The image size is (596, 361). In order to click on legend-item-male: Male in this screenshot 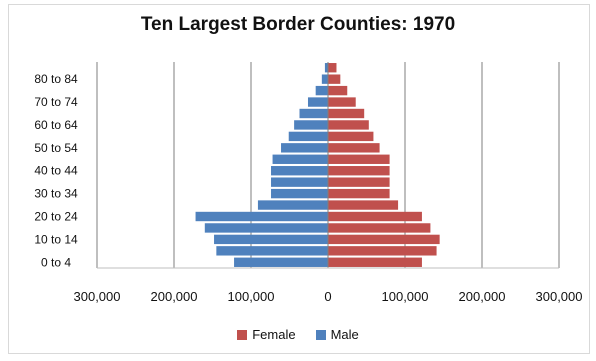, I will do `click(337, 334)`.